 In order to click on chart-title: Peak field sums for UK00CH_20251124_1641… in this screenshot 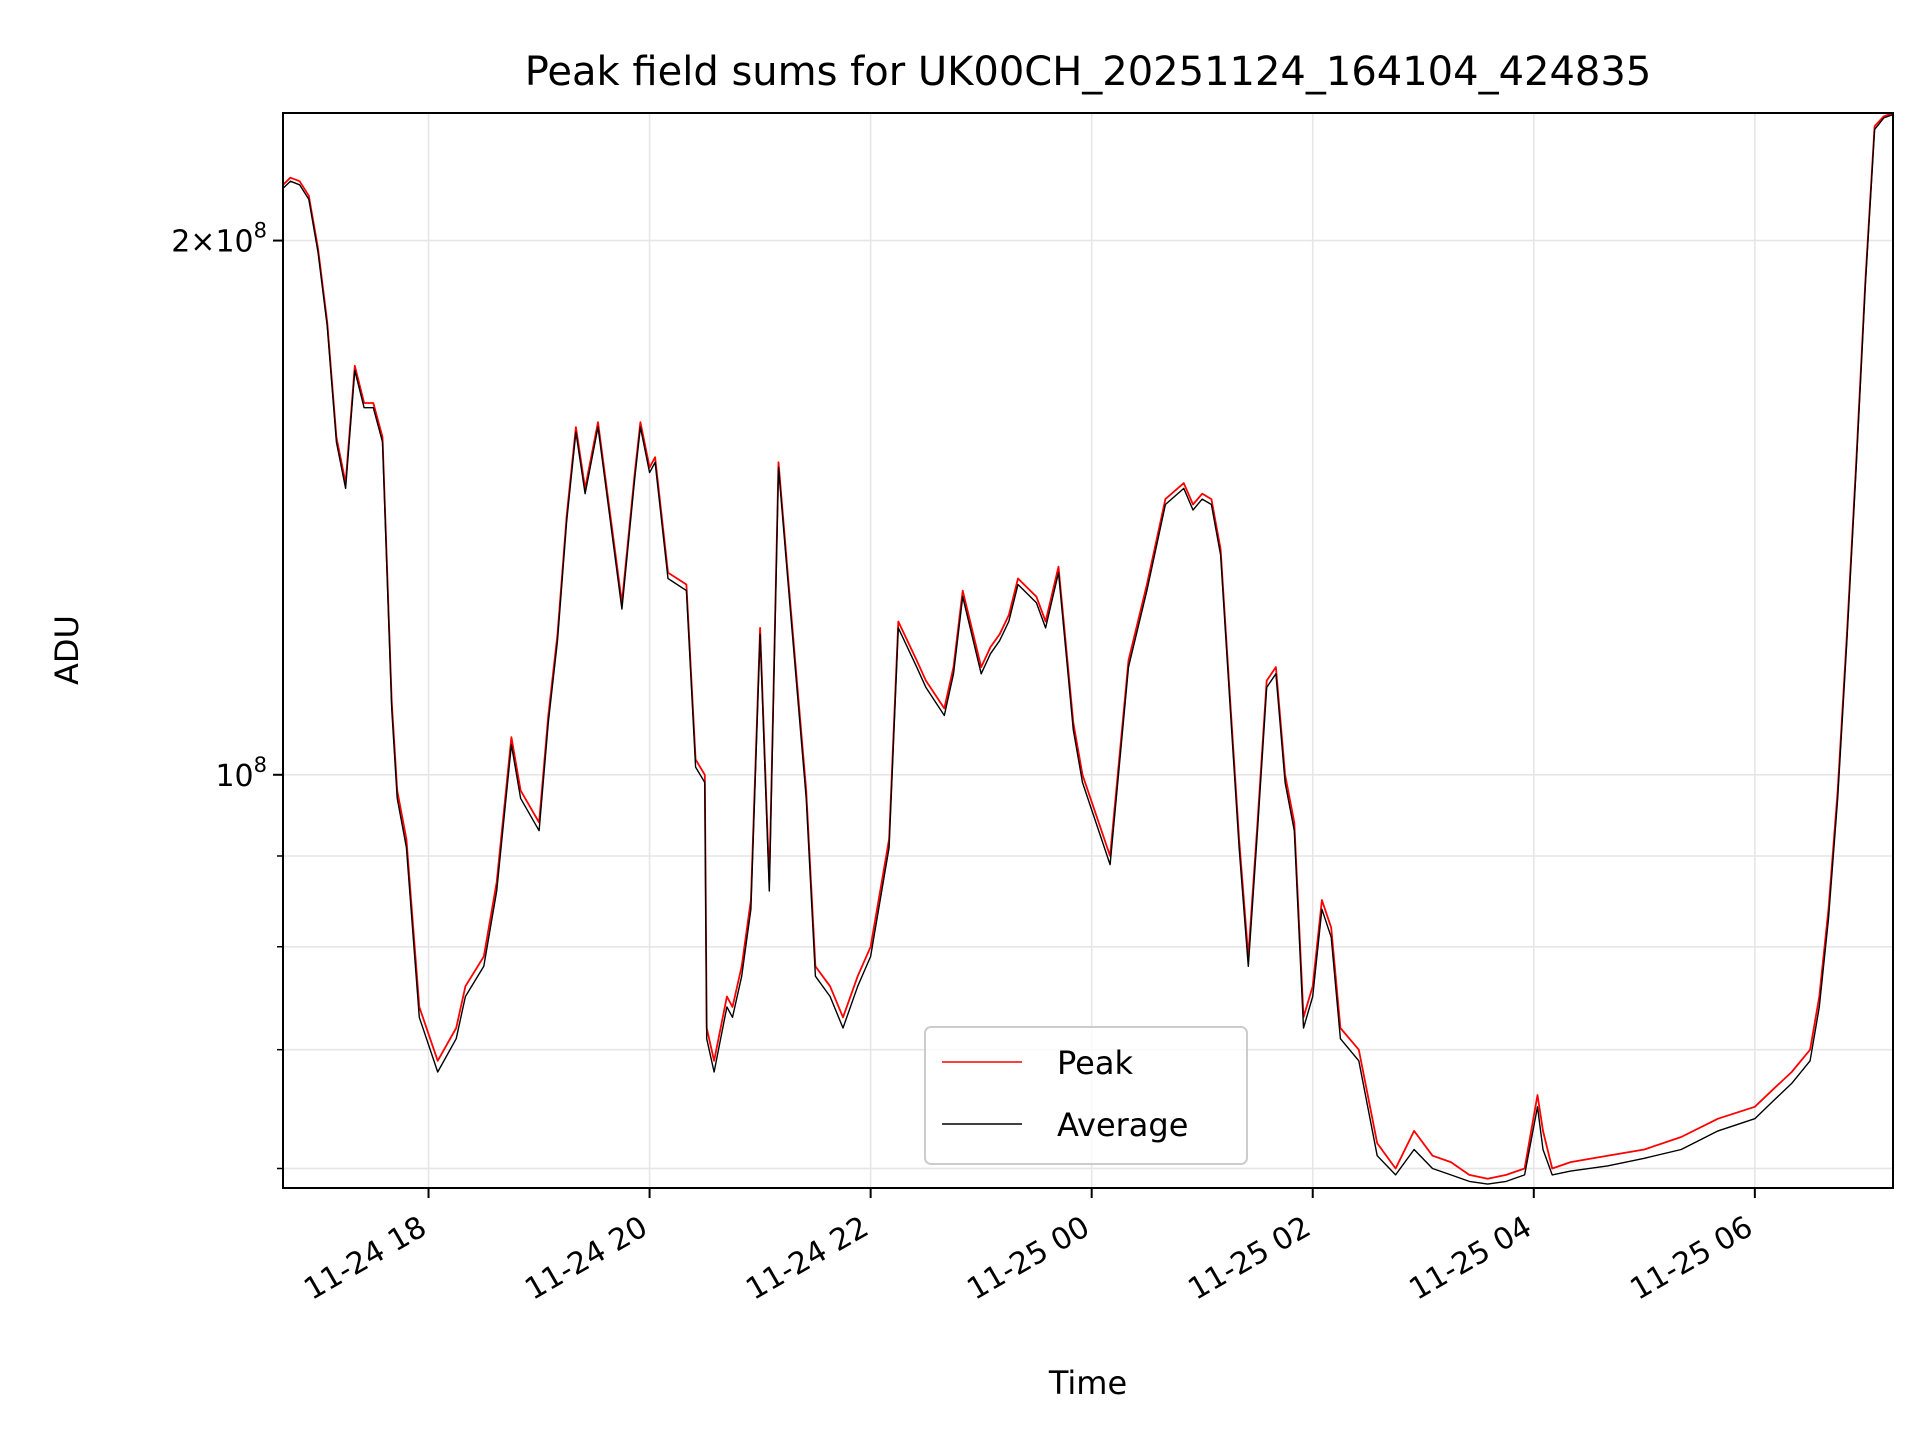, I will do `click(1088, 72)`.